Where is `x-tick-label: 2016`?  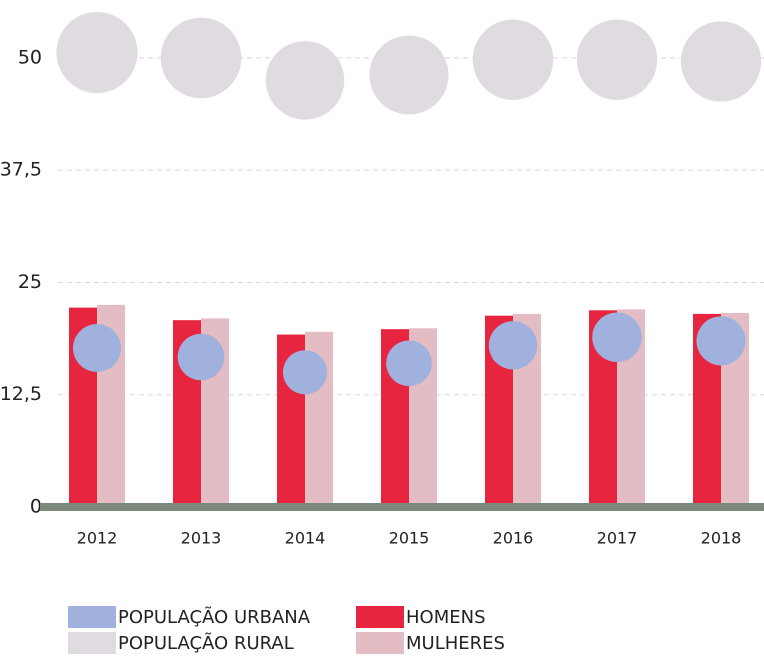 x-tick-label: 2016 is located at coordinates (513, 538).